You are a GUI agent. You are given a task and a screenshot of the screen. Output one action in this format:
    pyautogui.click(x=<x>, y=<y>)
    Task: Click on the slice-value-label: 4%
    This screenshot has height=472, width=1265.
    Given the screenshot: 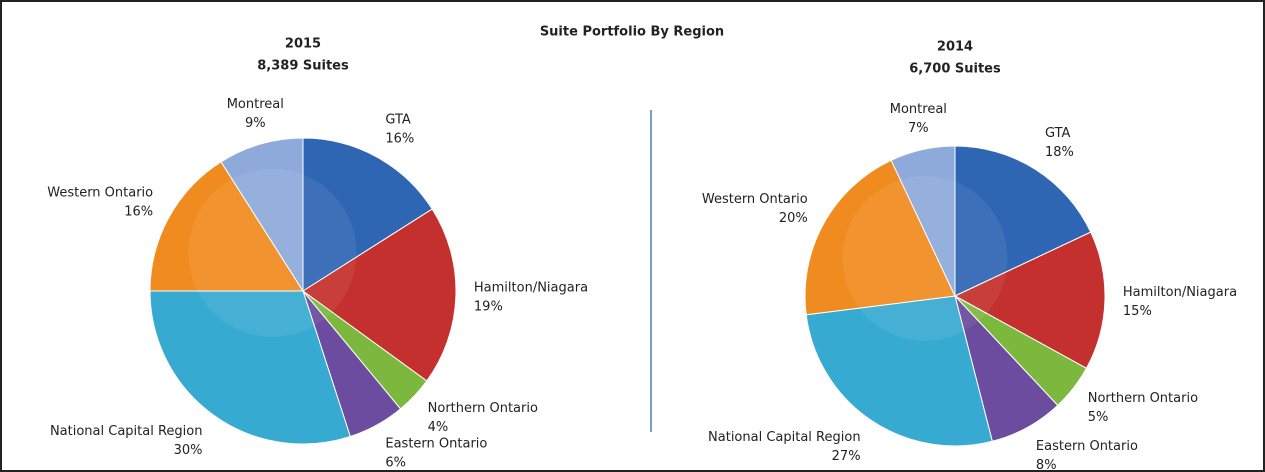 What is the action you would take?
    pyautogui.click(x=438, y=427)
    